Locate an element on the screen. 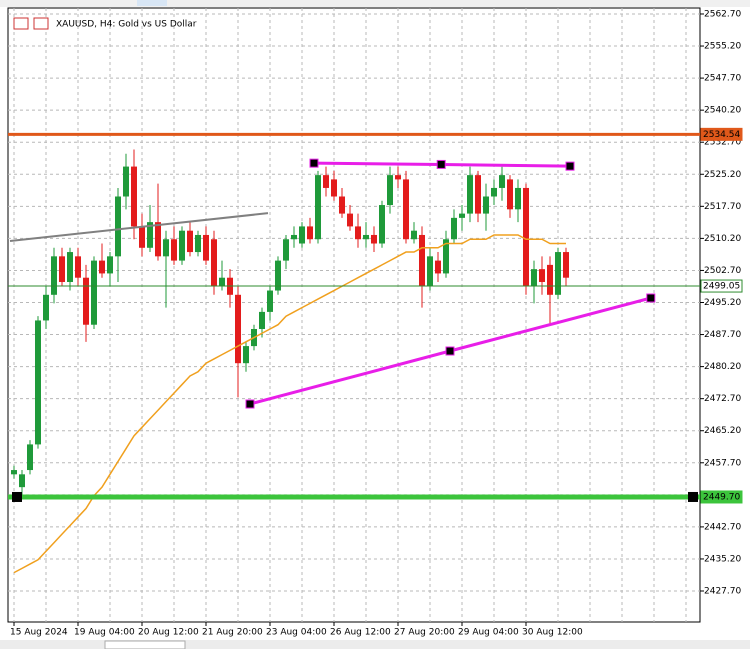 This screenshot has height=649, width=750. price-label-box is located at coordinates (721, 497).